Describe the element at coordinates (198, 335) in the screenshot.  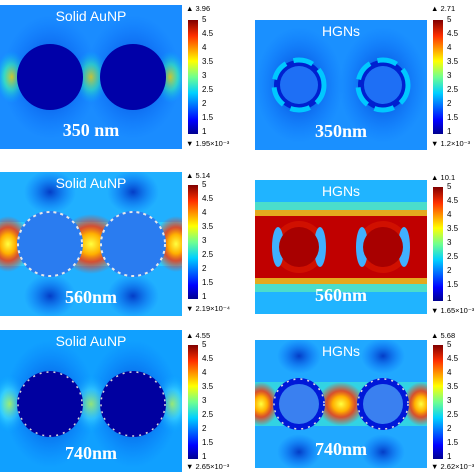
I see `colorbar-max-label: ▲ 4.55` at that location.